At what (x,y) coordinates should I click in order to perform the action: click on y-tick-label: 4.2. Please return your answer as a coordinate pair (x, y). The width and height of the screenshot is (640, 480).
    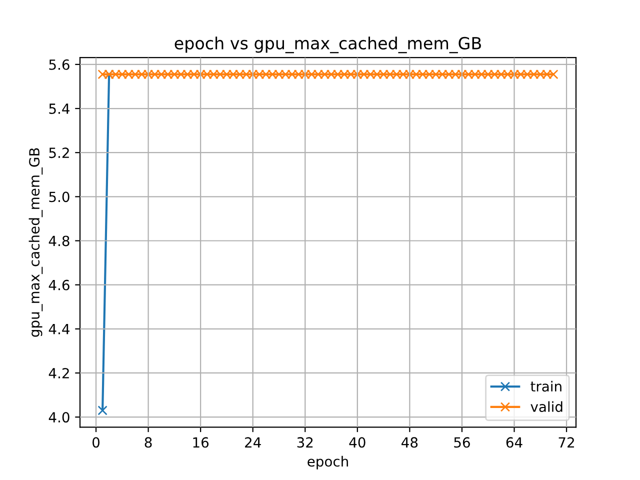
    Looking at the image, I should click on (58, 373).